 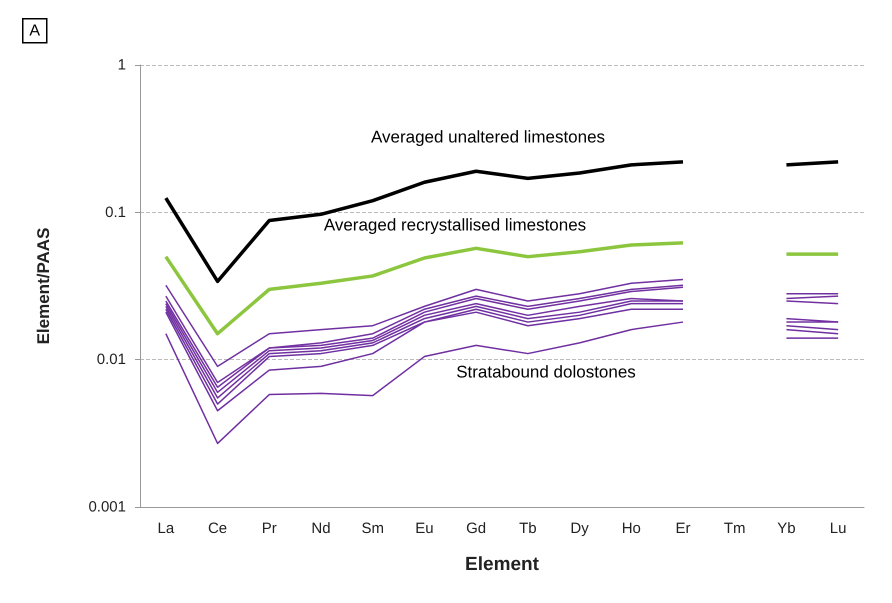 I want to click on x-tick-label: Sm, so click(x=372, y=528).